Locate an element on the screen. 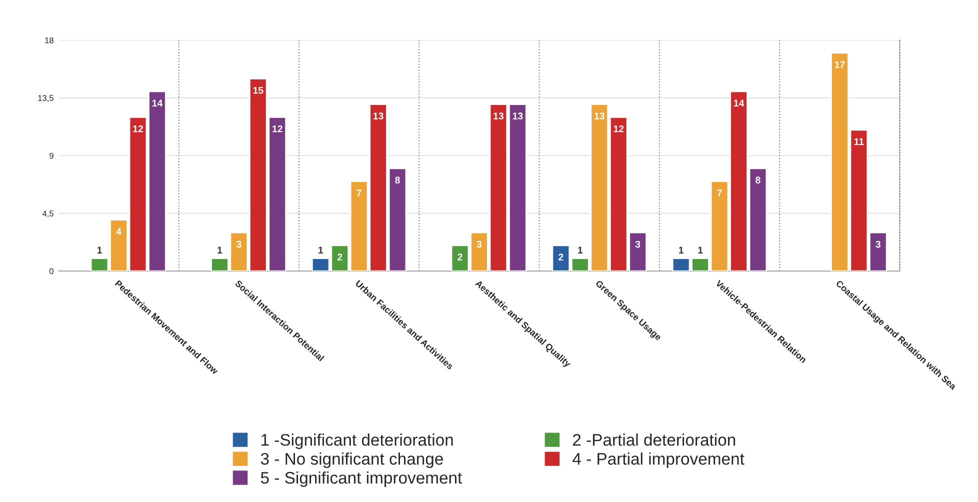 This screenshot has width=978, height=502. y-tick-label: 9 is located at coordinates (52, 155).